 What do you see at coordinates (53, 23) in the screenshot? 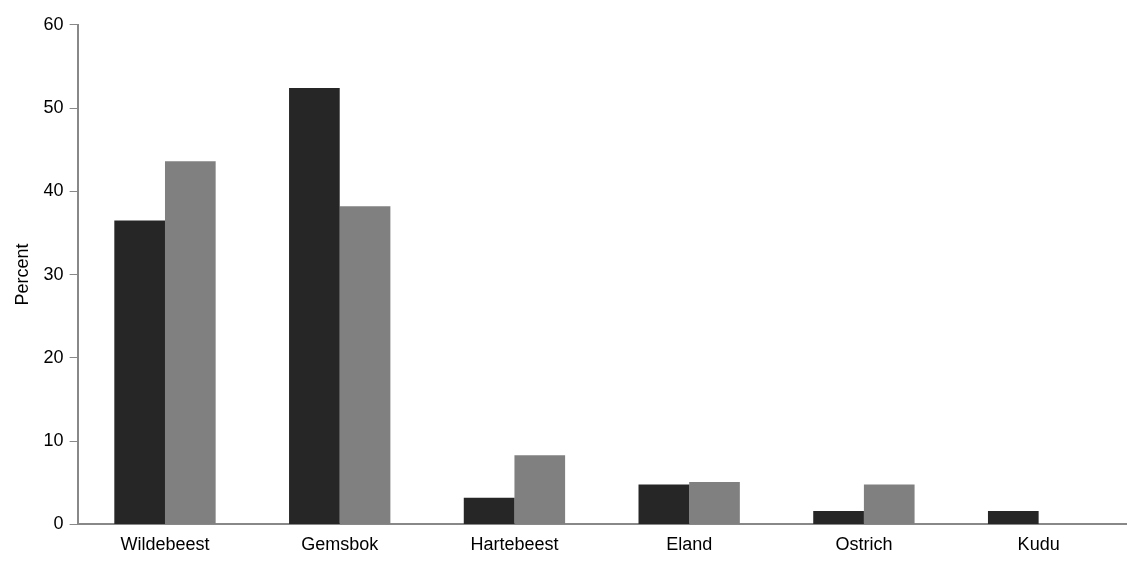
I see `y-tick-label: 60` at bounding box center [53, 23].